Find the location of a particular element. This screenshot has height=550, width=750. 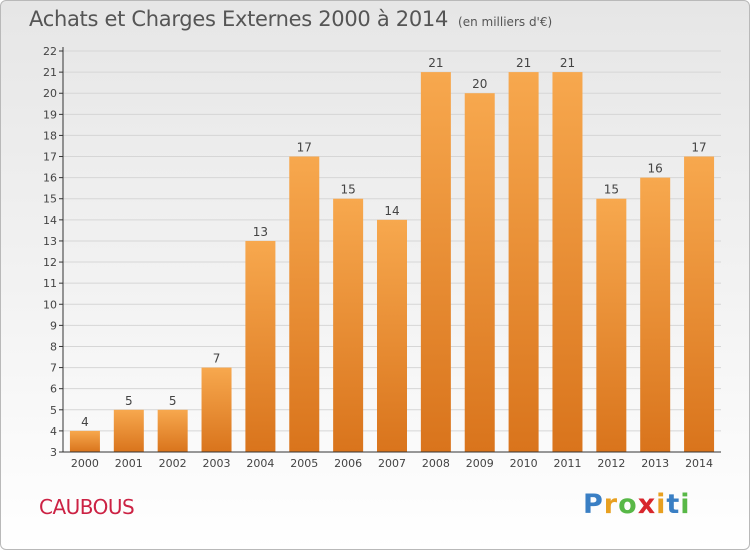

y-tick-label: 22 is located at coordinates (50, 51).